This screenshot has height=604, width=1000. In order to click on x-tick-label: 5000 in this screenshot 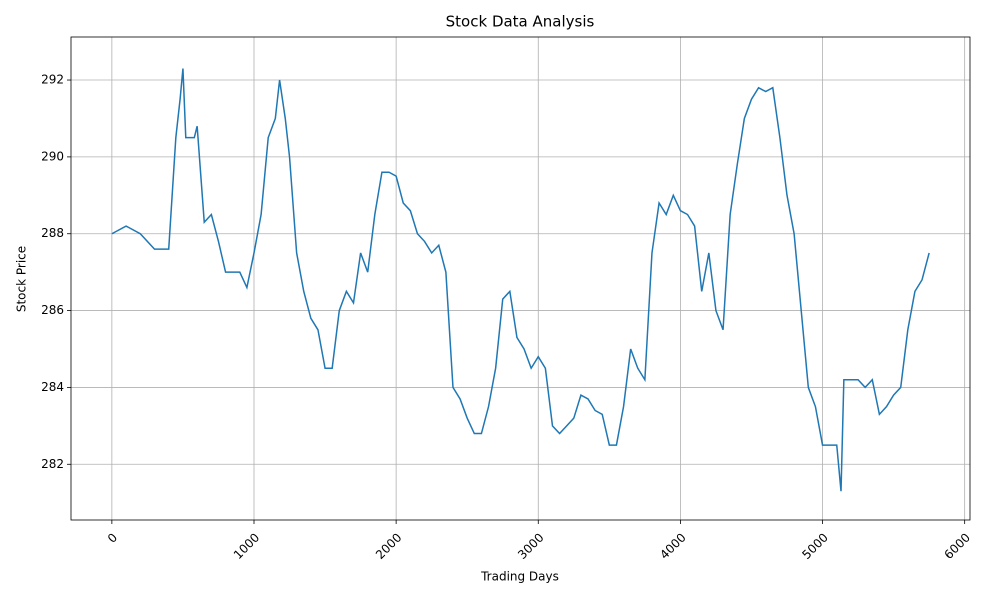, I will do `click(814, 545)`.